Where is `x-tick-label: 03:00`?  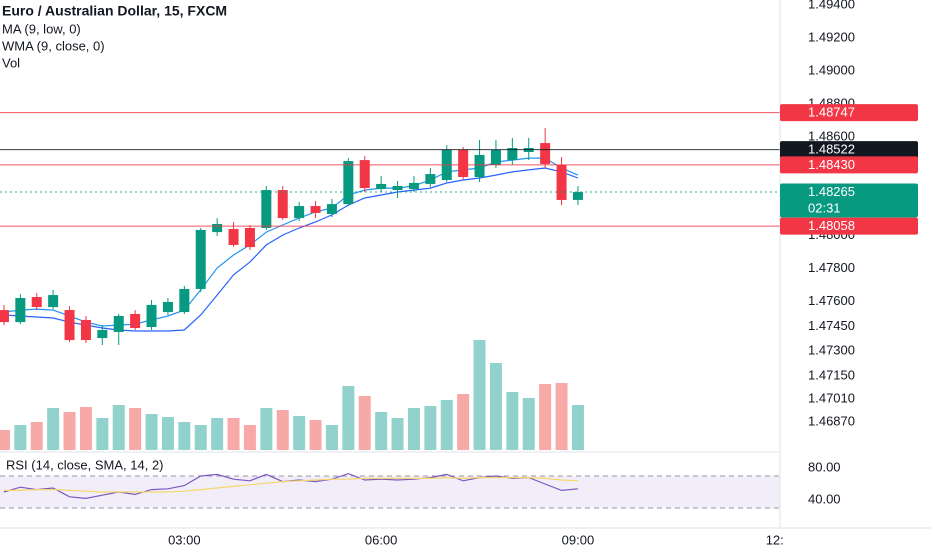 x-tick-label: 03:00 is located at coordinates (184, 539).